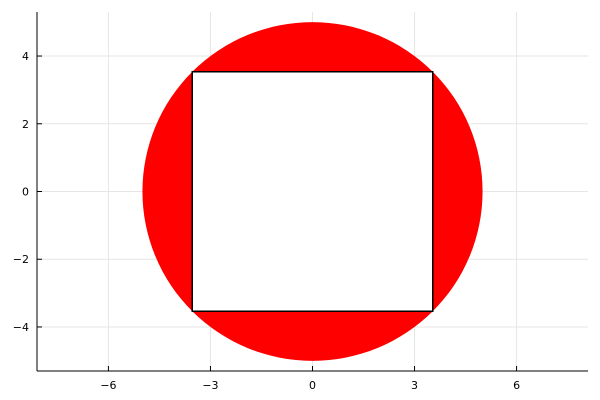 The height and width of the screenshot is (400, 600). Describe the element at coordinates (414, 385) in the screenshot. I see `x-tick-label: 3` at that location.